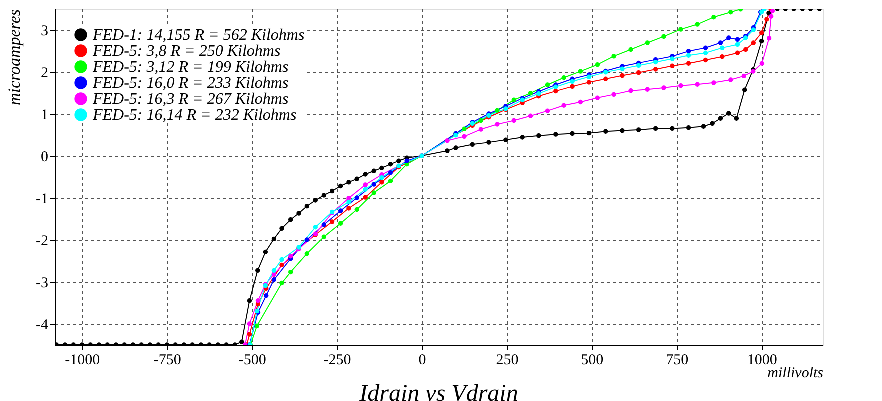  Describe the element at coordinates (44, 74) in the screenshot. I see `y-tick-label: 2` at that location.